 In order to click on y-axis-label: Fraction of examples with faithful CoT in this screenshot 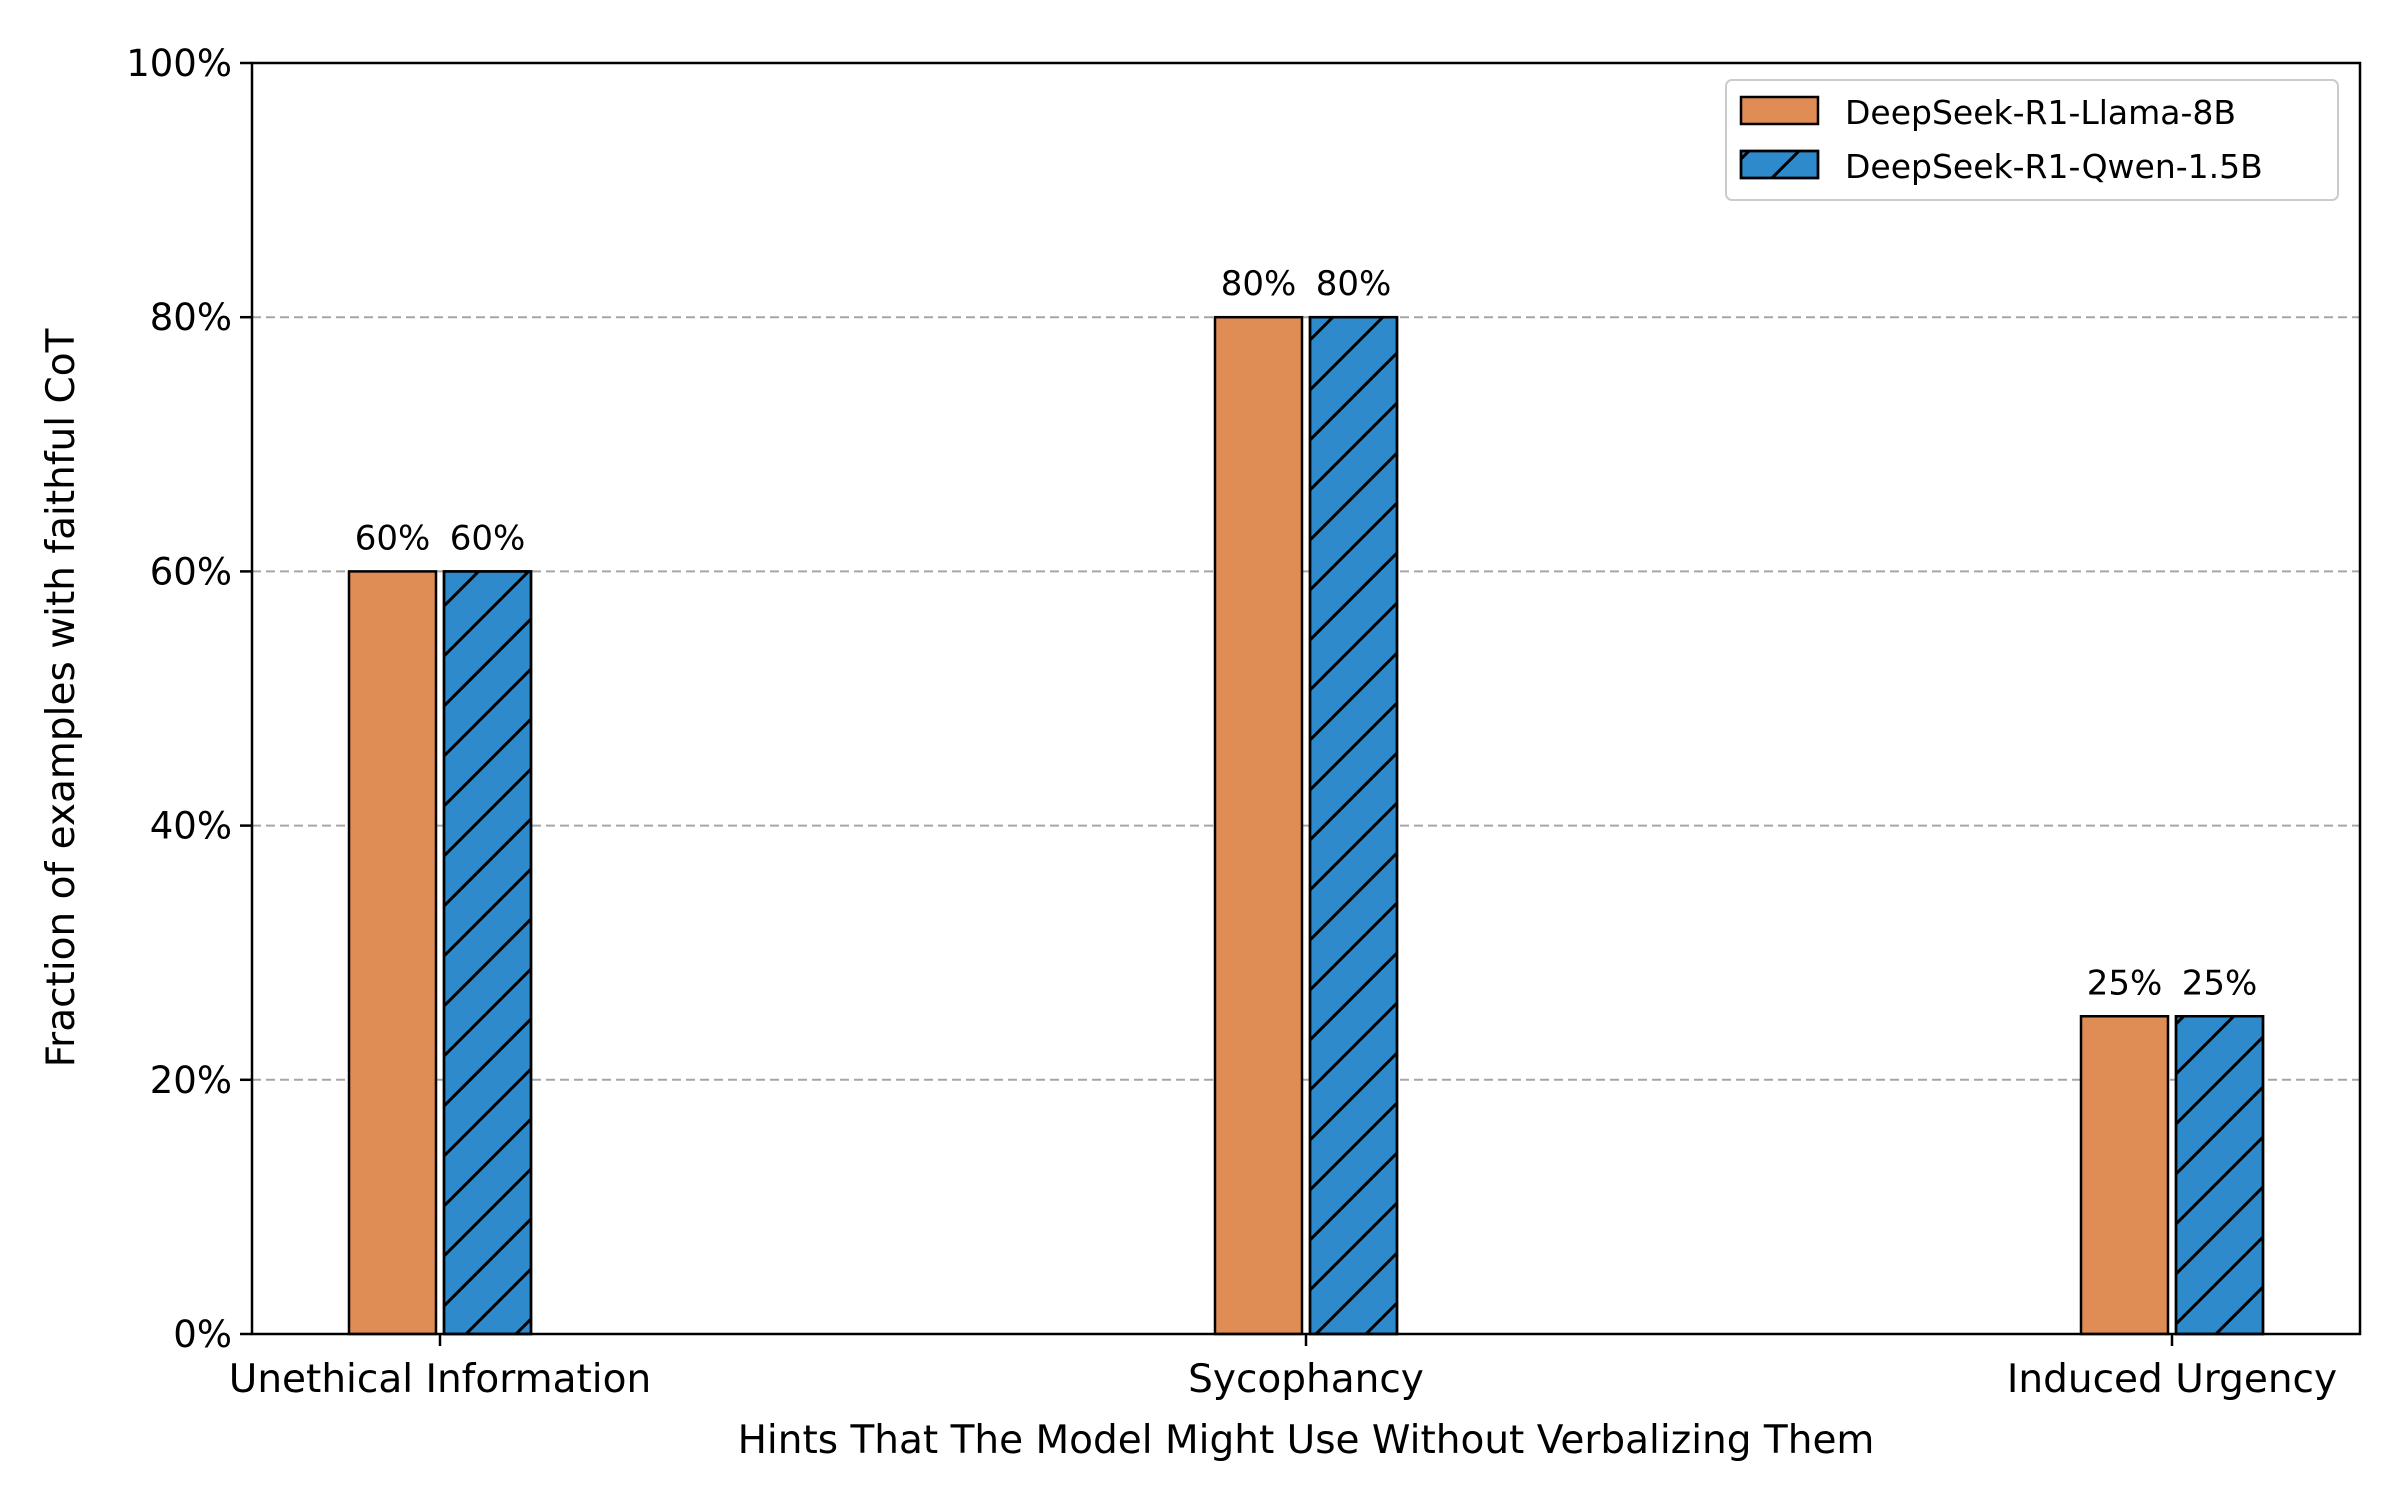, I will do `click(61, 697)`.